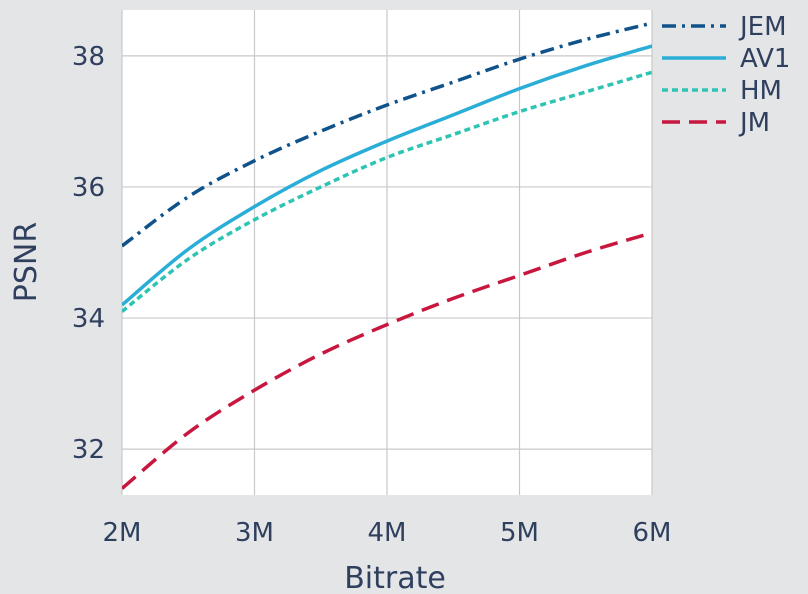  What do you see at coordinates (26, 262) in the screenshot?
I see `y-axis-label: PSNR` at bounding box center [26, 262].